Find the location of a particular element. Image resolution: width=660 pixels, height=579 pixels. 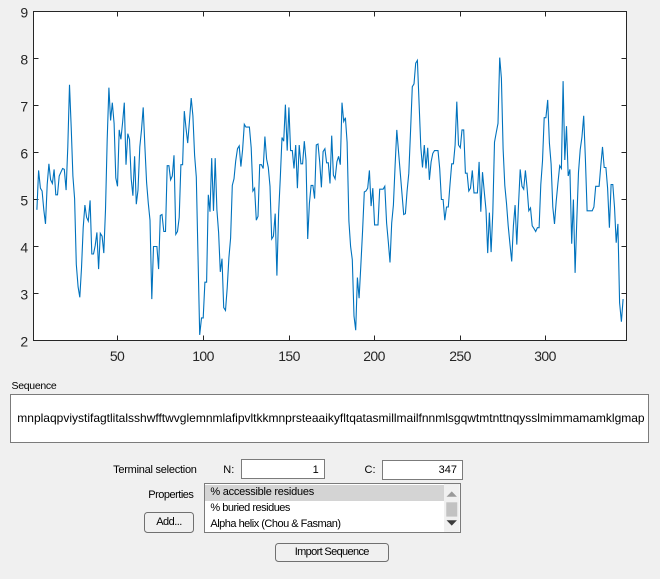

svg-text: 6 is located at coordinates (24, 154).